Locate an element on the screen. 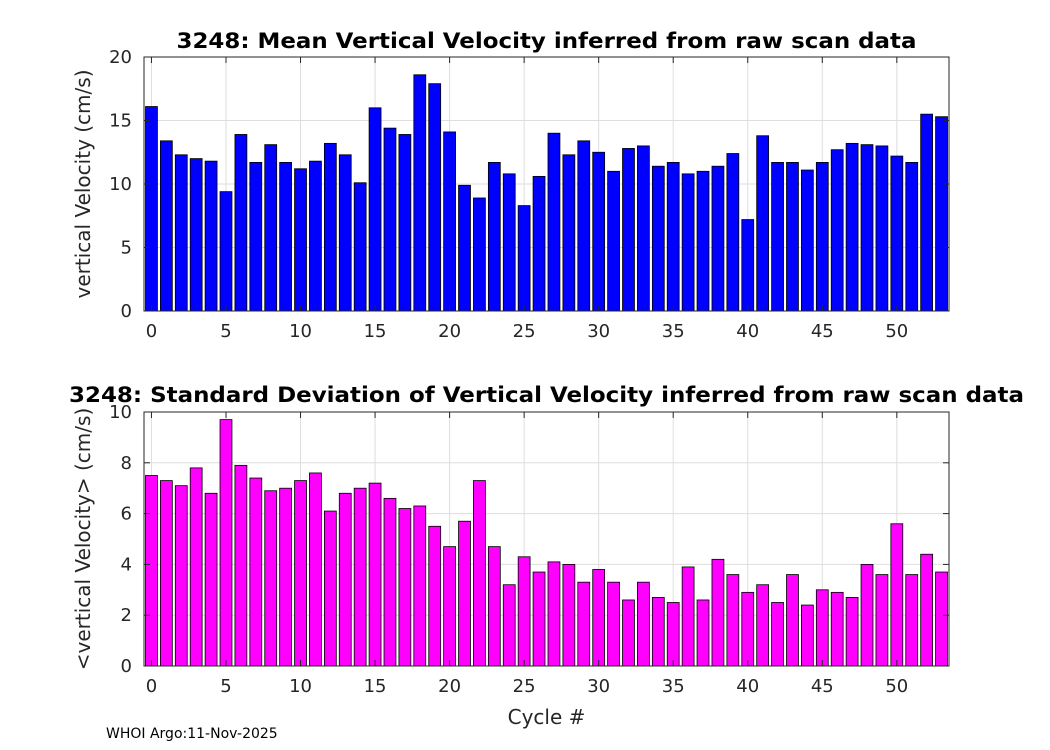 This screenshot has height=750, width=1050. mean-velocity-x-tick-label: 5 is located at coordinates (225, 331).